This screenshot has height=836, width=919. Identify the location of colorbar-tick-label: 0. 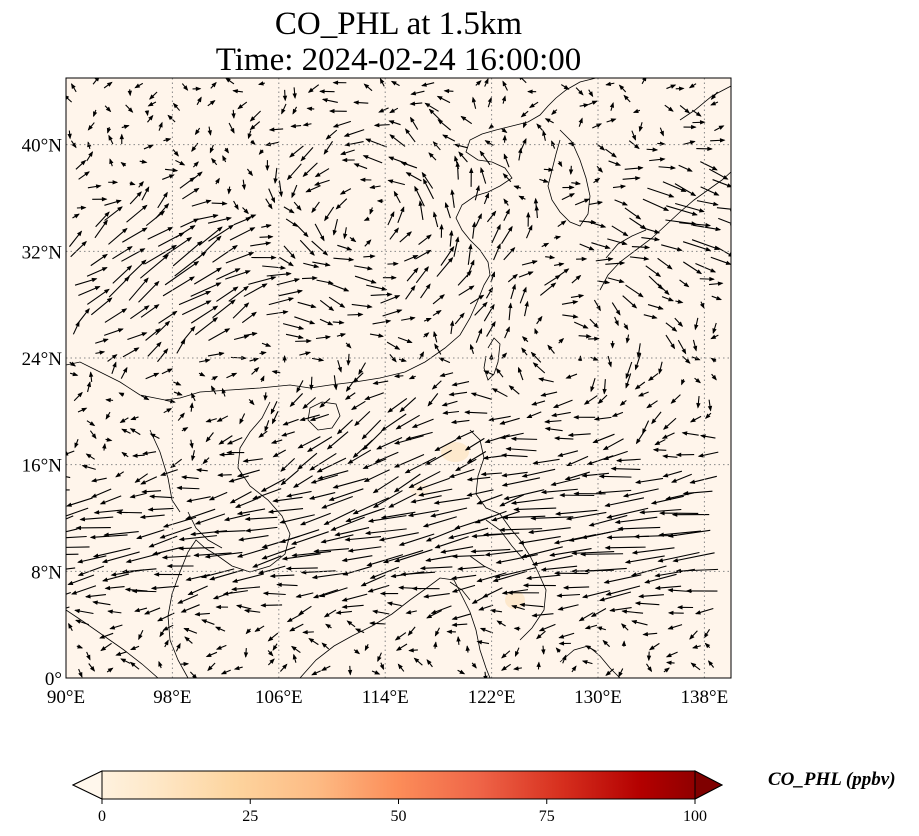
(102, 816).